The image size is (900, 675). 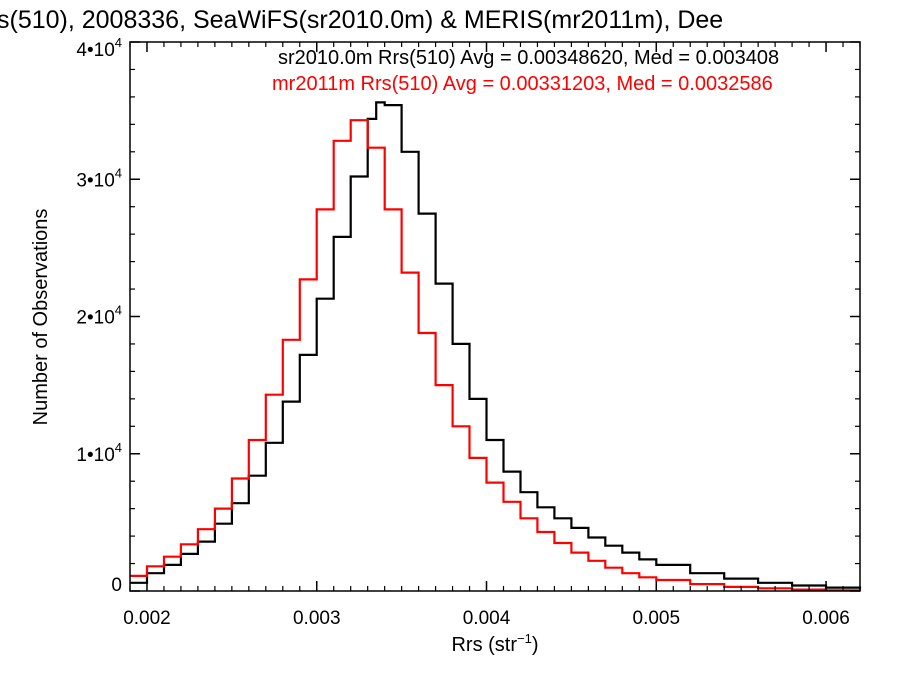 I want to click on y-tick-label: 3•104, so click(x=99, y=178).